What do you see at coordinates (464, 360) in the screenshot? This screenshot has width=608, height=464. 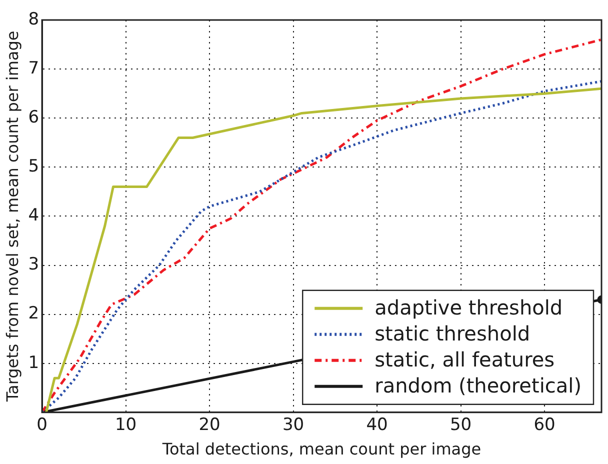 I see `legend-label: static, all features` at bounding box center [464, 360].